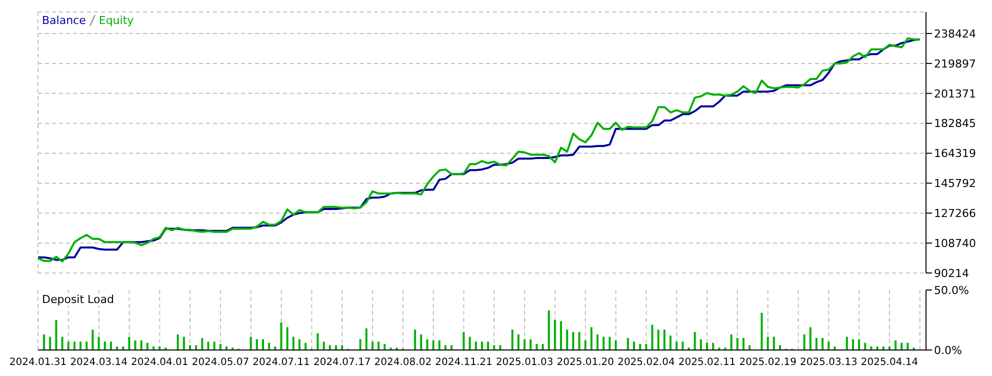 Image resolution: width=992 pixels, height=376 pixels. What do you see at coordinates (585, 362) in the screenshot?
I see `x-tick-label: 2025.01.20` at bounding box center [585, 362].